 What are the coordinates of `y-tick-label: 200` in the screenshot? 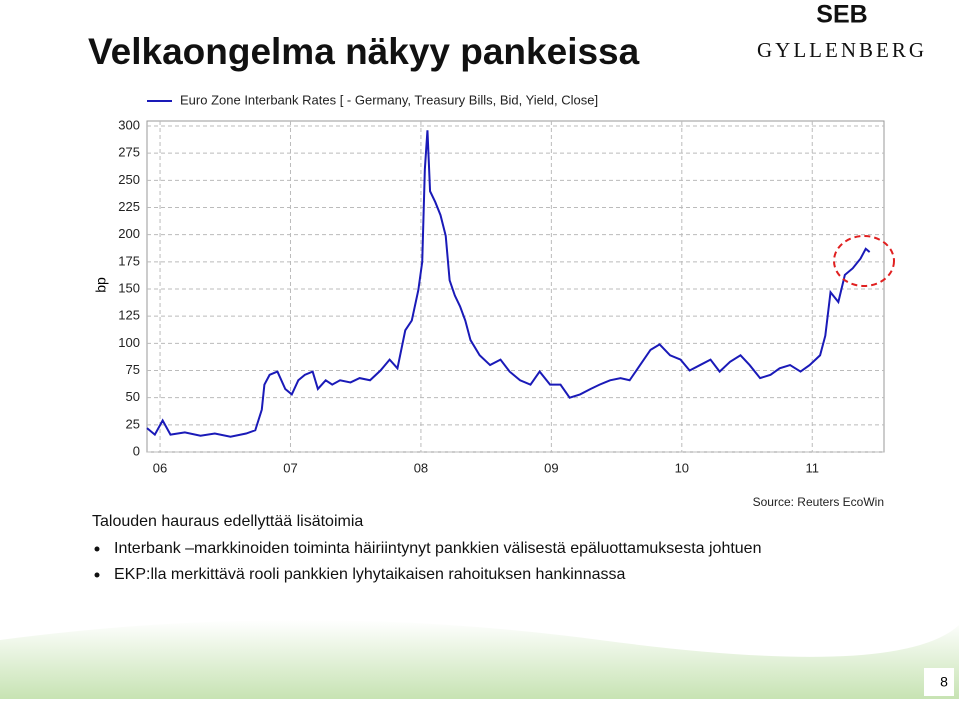 It's located at (129, 233).